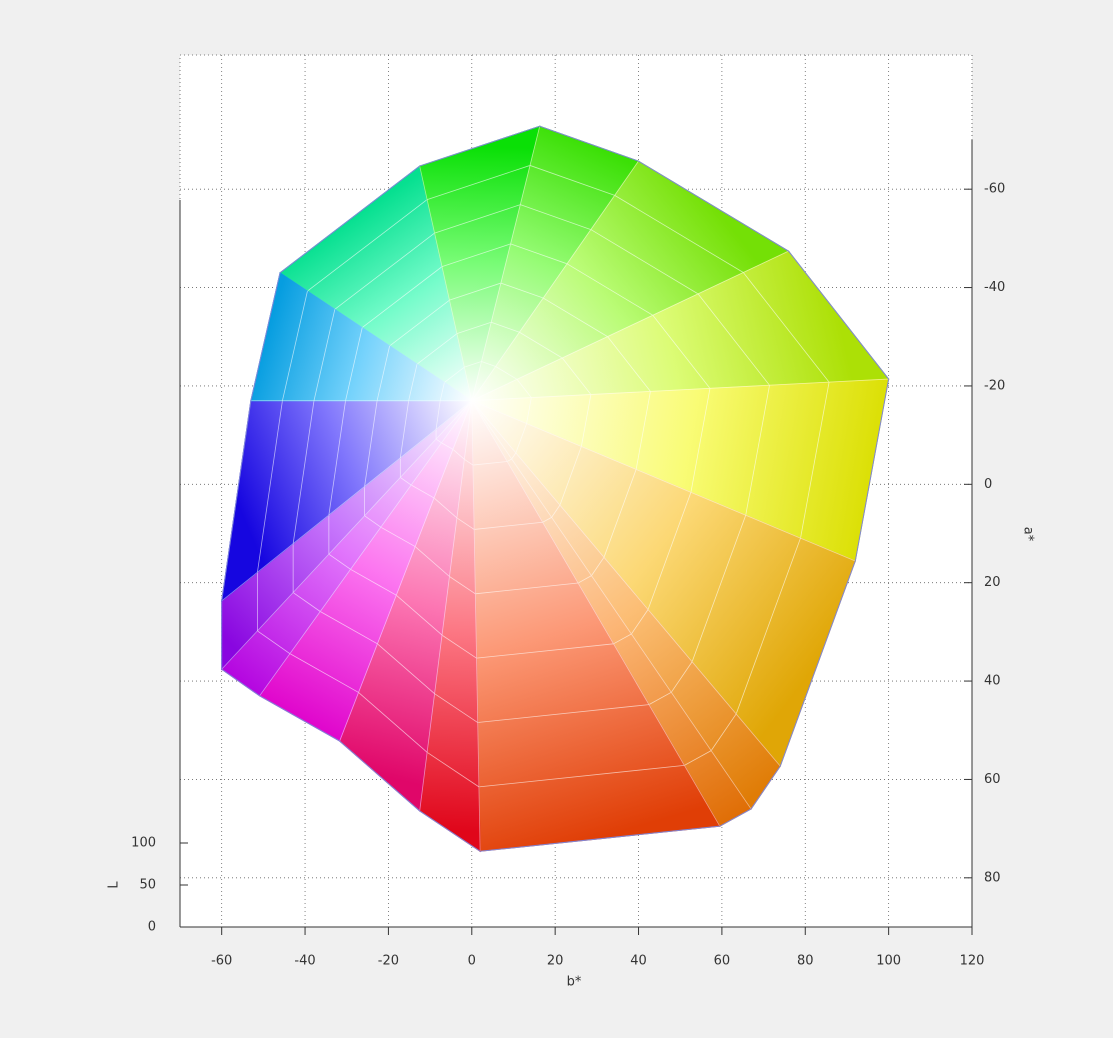 Image resolution: width=1113 pixels, height=1038 pixels. Describe the element at coordinates (805, 961) in the screenshot. I see `x-tick-label: 80` at that location.